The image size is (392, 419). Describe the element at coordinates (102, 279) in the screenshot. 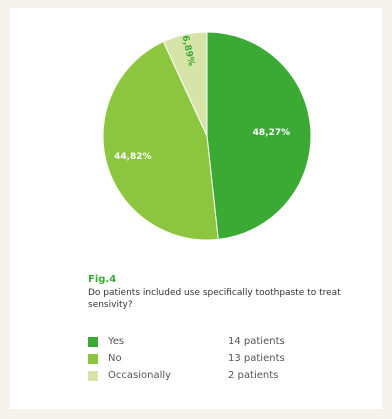

I see `figure-label: Fig.4` at that location.